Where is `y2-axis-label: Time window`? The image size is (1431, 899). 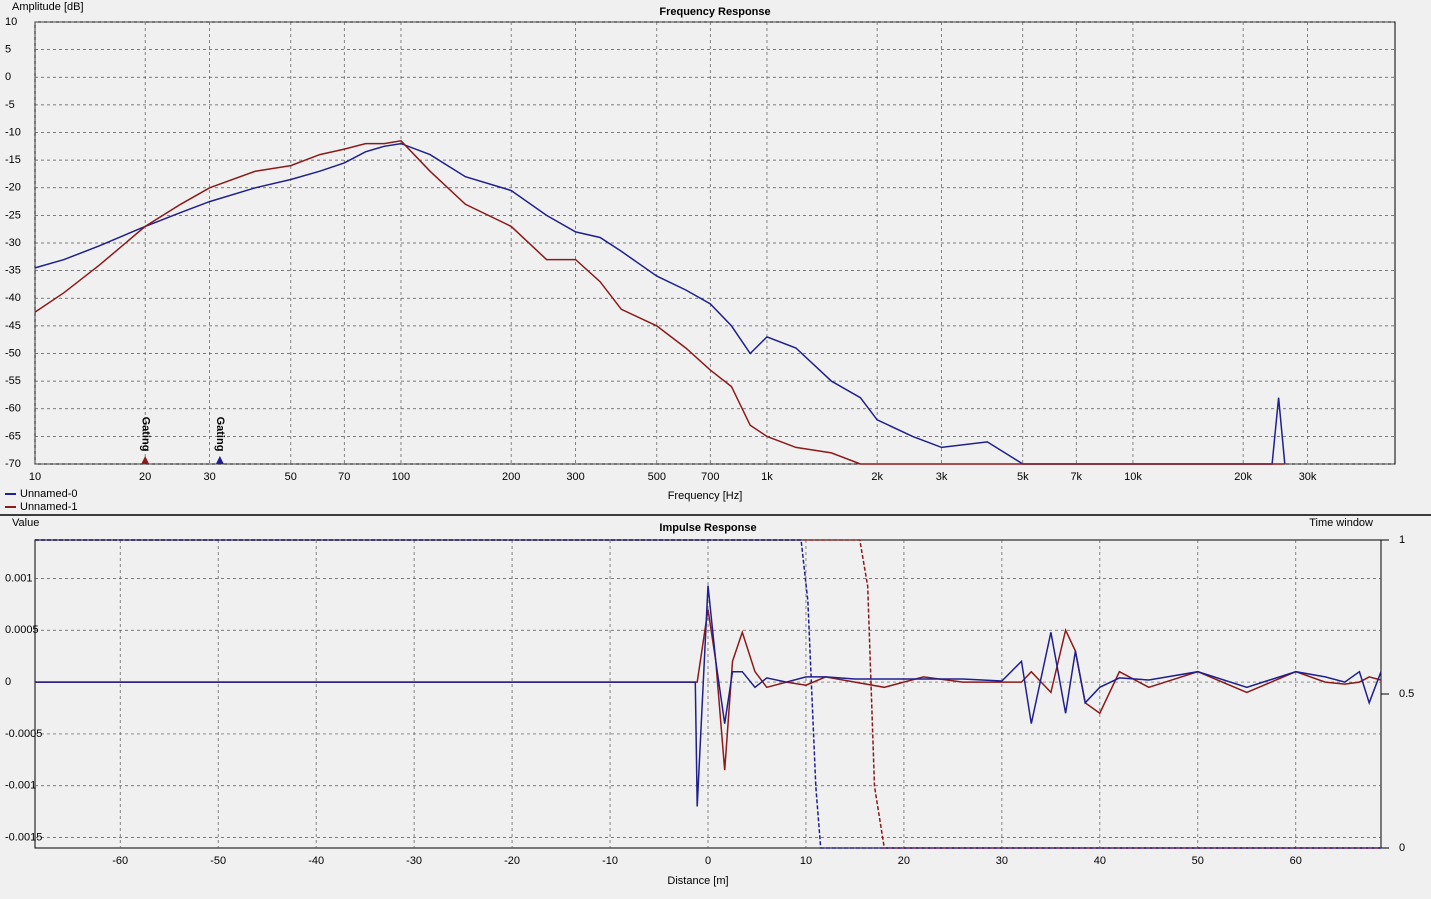
y2-axis-label: Time window is located at coordinates (1341, 523).